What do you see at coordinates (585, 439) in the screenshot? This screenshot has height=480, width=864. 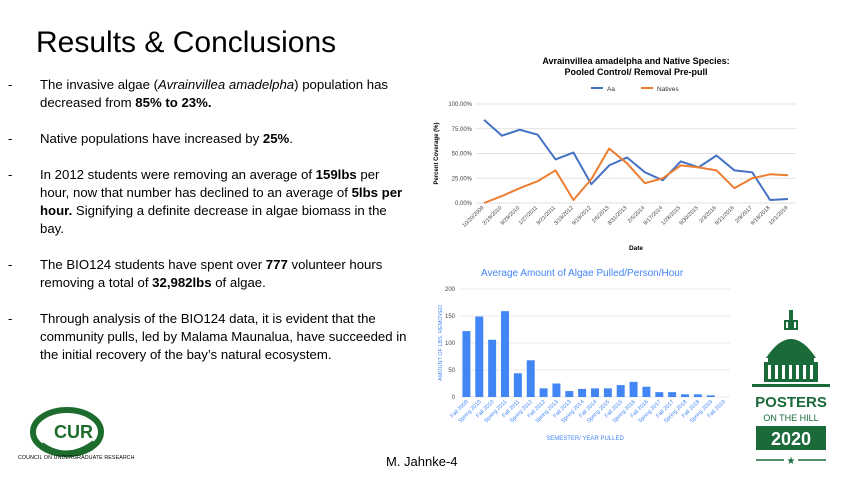 I see `x-axis-title: SEMESTER/ YEAR PULLED` at bounding box center [585, 439].